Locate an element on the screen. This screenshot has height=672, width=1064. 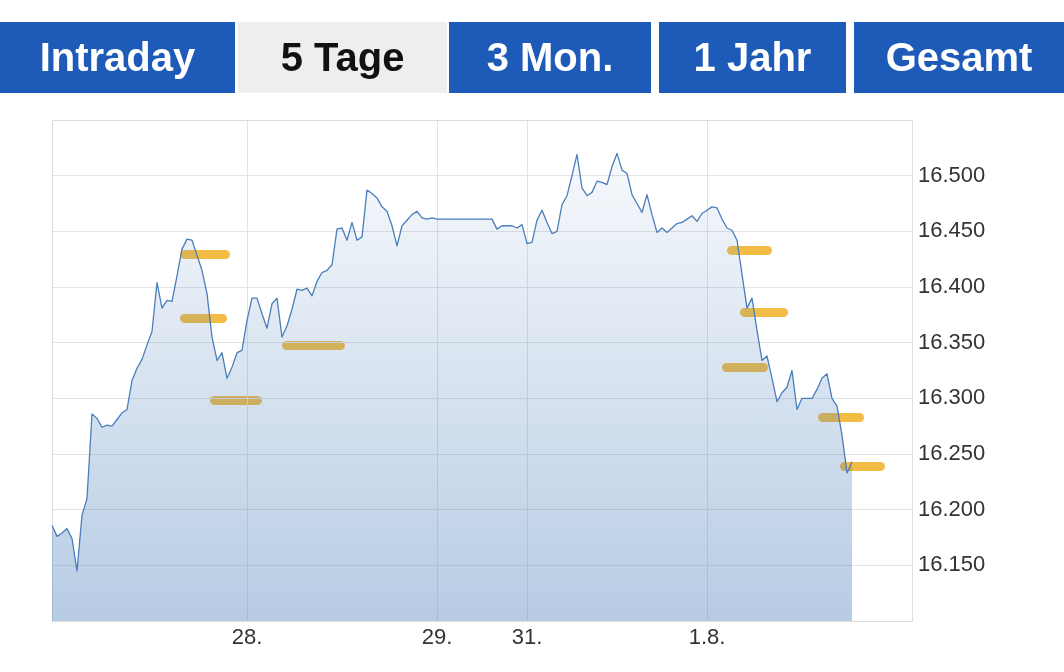
text: 1 Jahr is located at coordinates (752, 57).